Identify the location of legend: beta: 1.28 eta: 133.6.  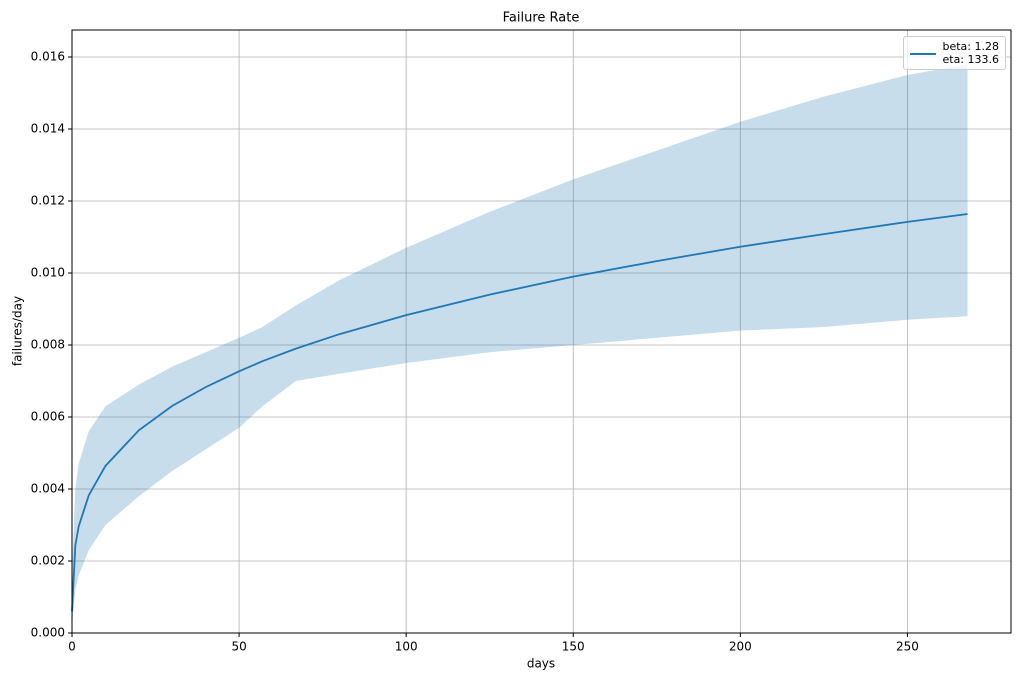
(954, 53).